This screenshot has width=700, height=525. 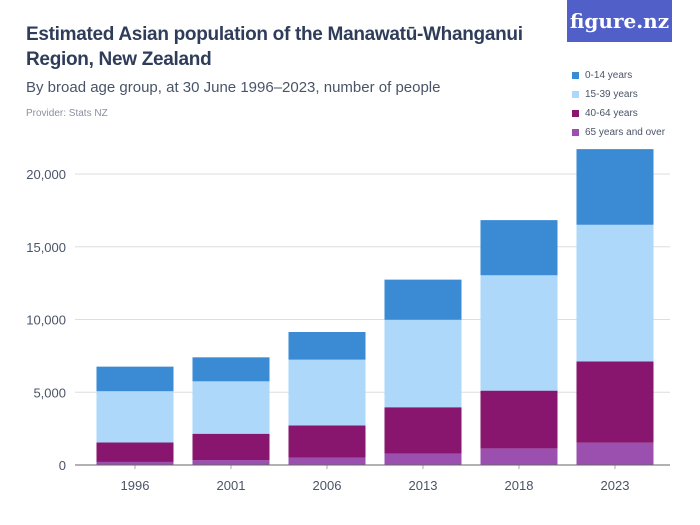 What do you see at coordinates (46, 247) in the screenshot?
I see `y-tick-label: 15,000` at bounding box center [46, 247].